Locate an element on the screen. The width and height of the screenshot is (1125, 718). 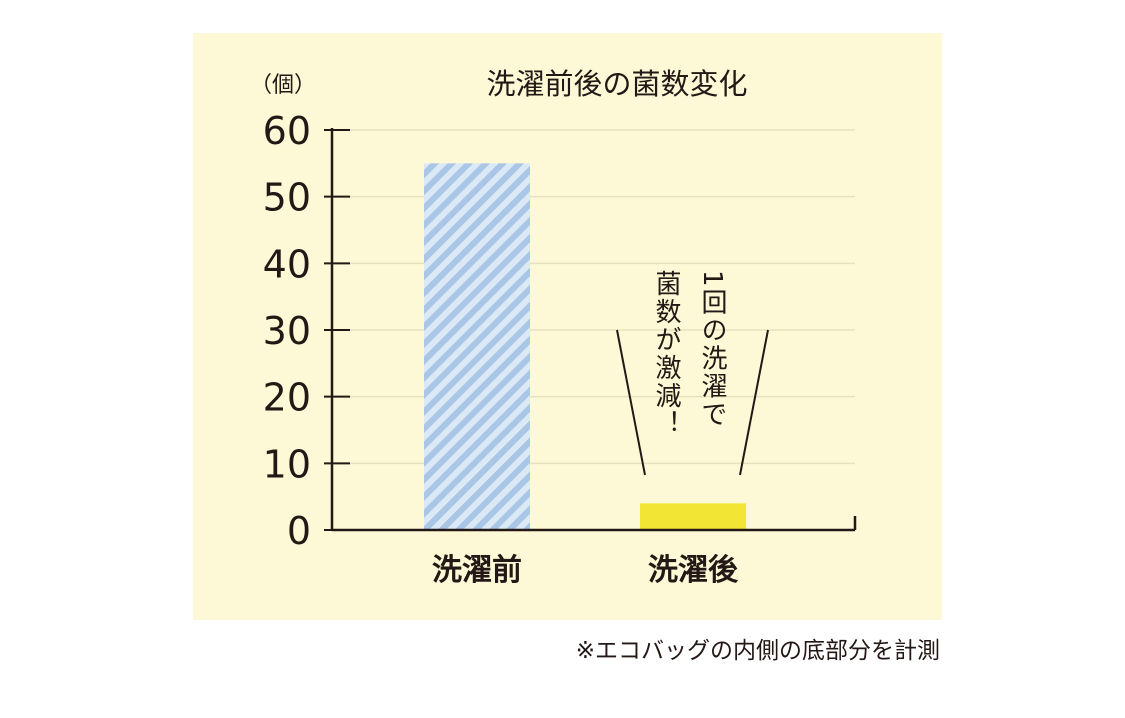
y-tick-label: 20 is located at coordinates (287, 398).